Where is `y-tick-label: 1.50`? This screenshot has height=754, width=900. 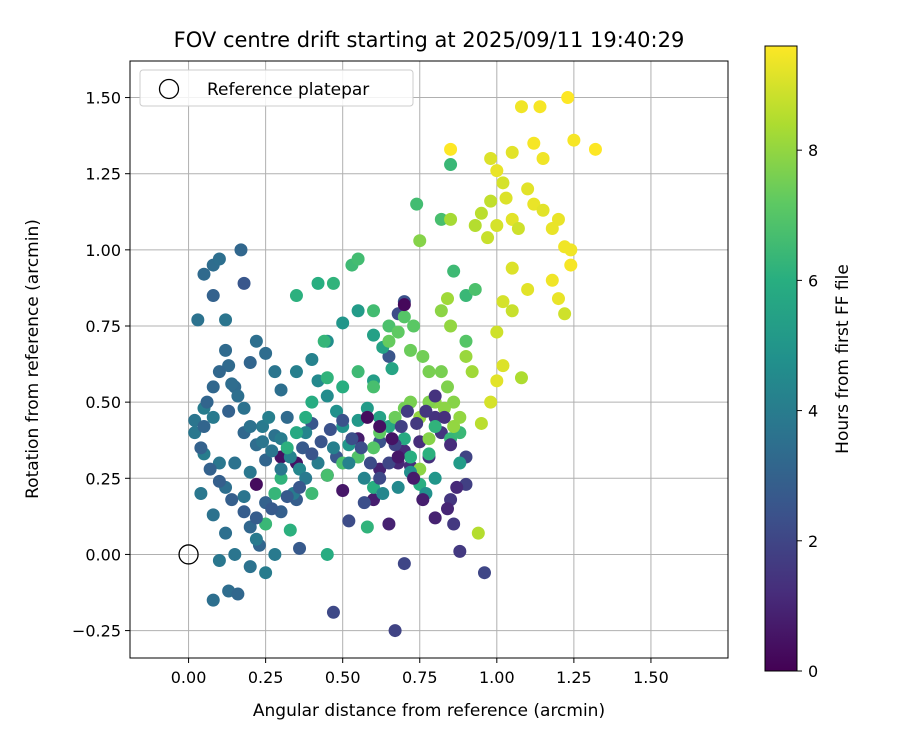 y-tick-label: 1.50 is located at coordinates (103, 98).